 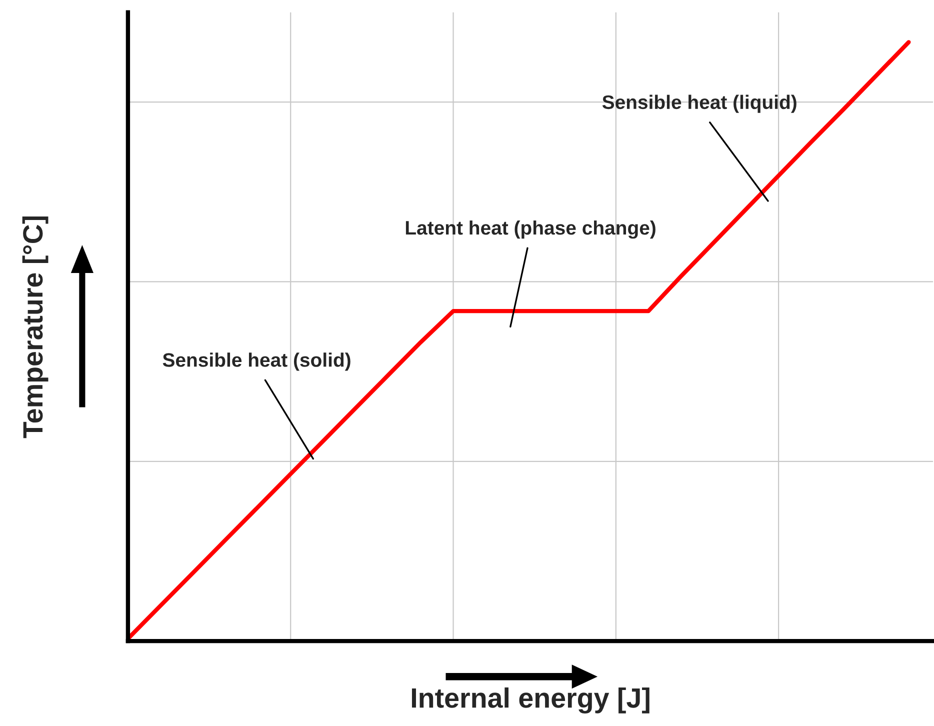 I want to click on x-axis-title: Internal energy [J], so click(x=531, y=700).